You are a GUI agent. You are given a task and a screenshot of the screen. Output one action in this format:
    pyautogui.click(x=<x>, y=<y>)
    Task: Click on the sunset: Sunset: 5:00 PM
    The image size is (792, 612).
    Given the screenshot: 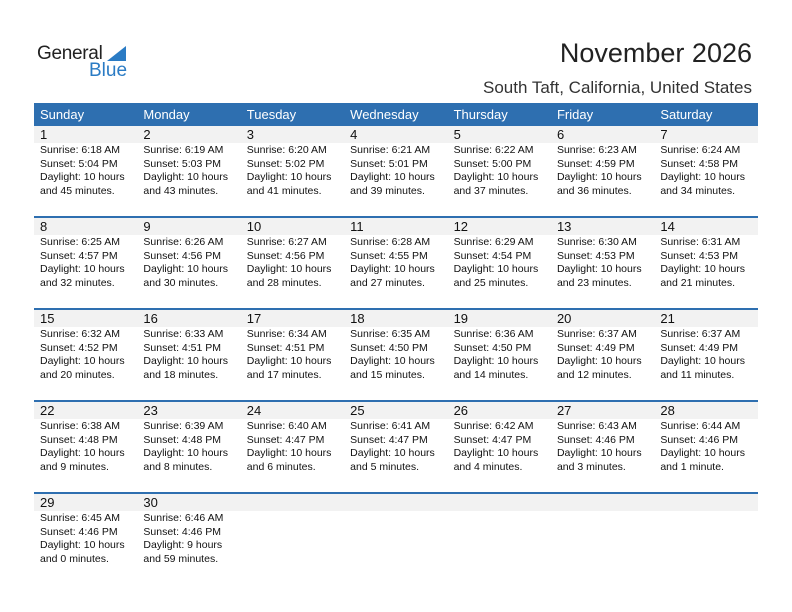 What is the action you would take?
    pyautogui.click(x=492, y=163)
    